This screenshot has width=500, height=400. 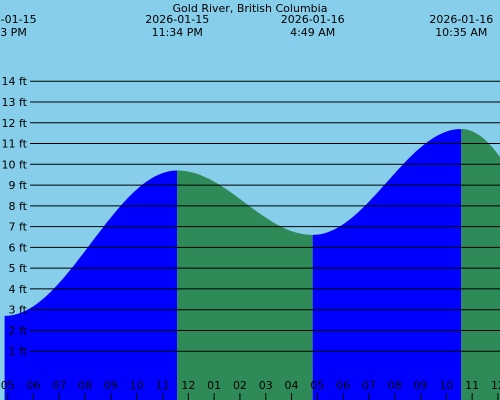 I want to click on x-tick-label-8: 01, so click(x=214, y=385).